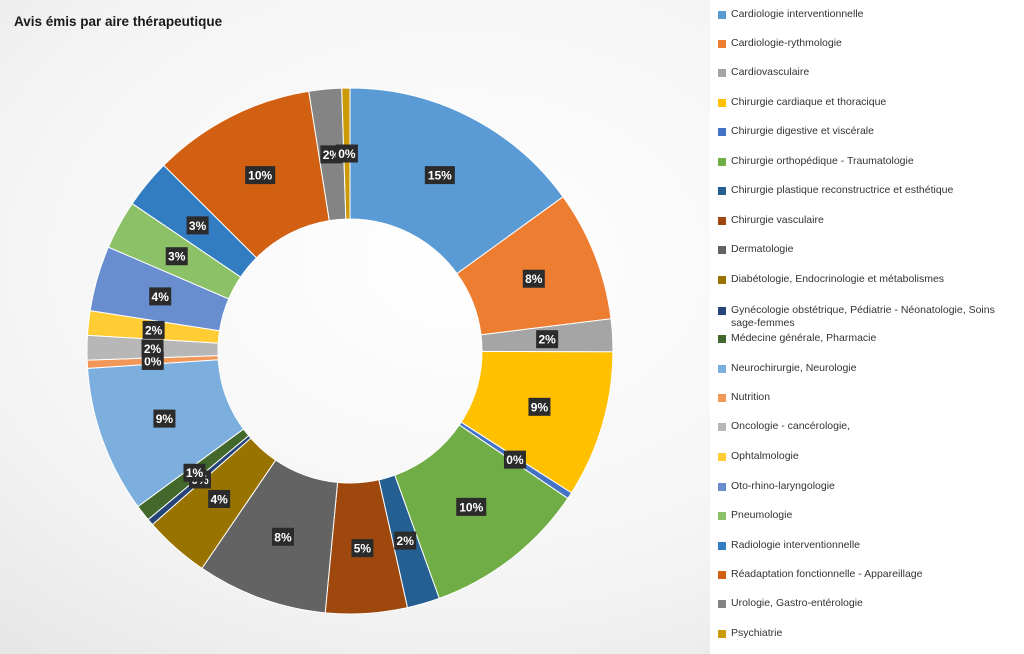 This screenshot has width=1024, height=654. Describe the element at coordinates (783, 486) in the screenshot. I see `legend-label: Oto-rhino-laryngologie` at that location.